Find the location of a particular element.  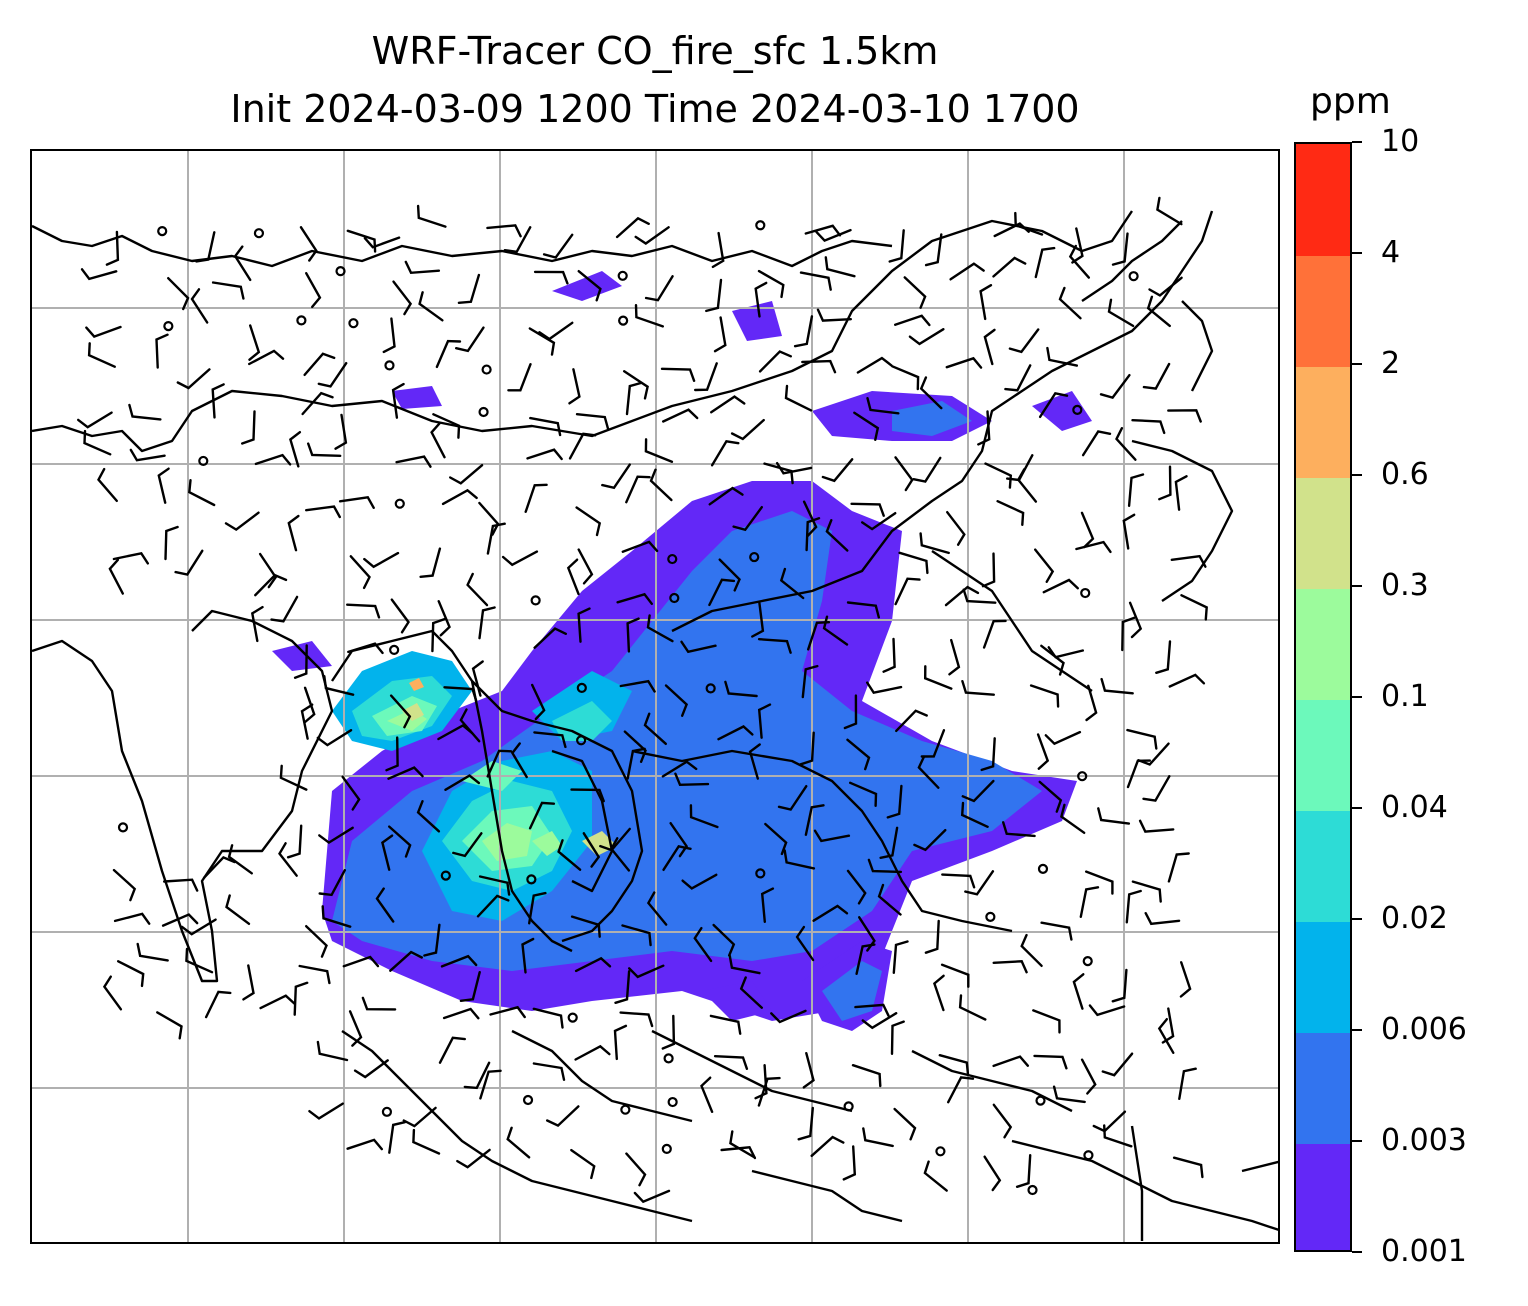

colorbar-tick-label: 2 is located at coordinates (1391, 363).